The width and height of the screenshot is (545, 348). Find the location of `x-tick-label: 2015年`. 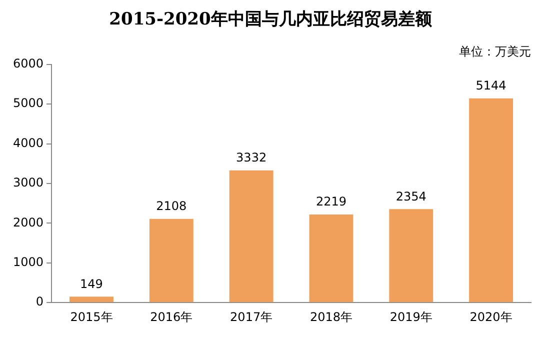

x-tick-label: 2015年 is located at coordinates (91, 317).